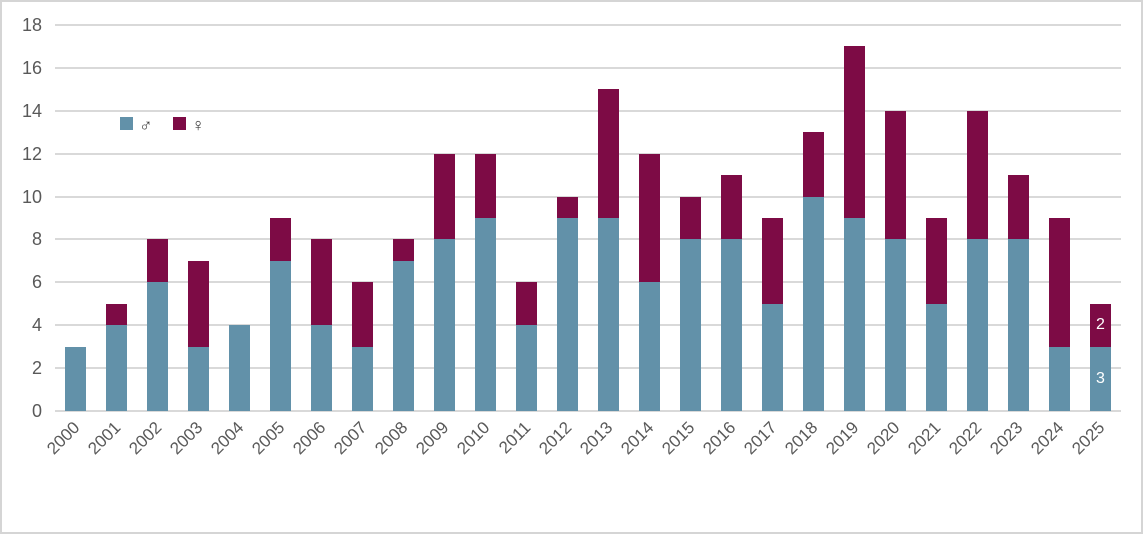 The image size is (1143, 534). I want to click on bar-2005-male, so click(280, 335).